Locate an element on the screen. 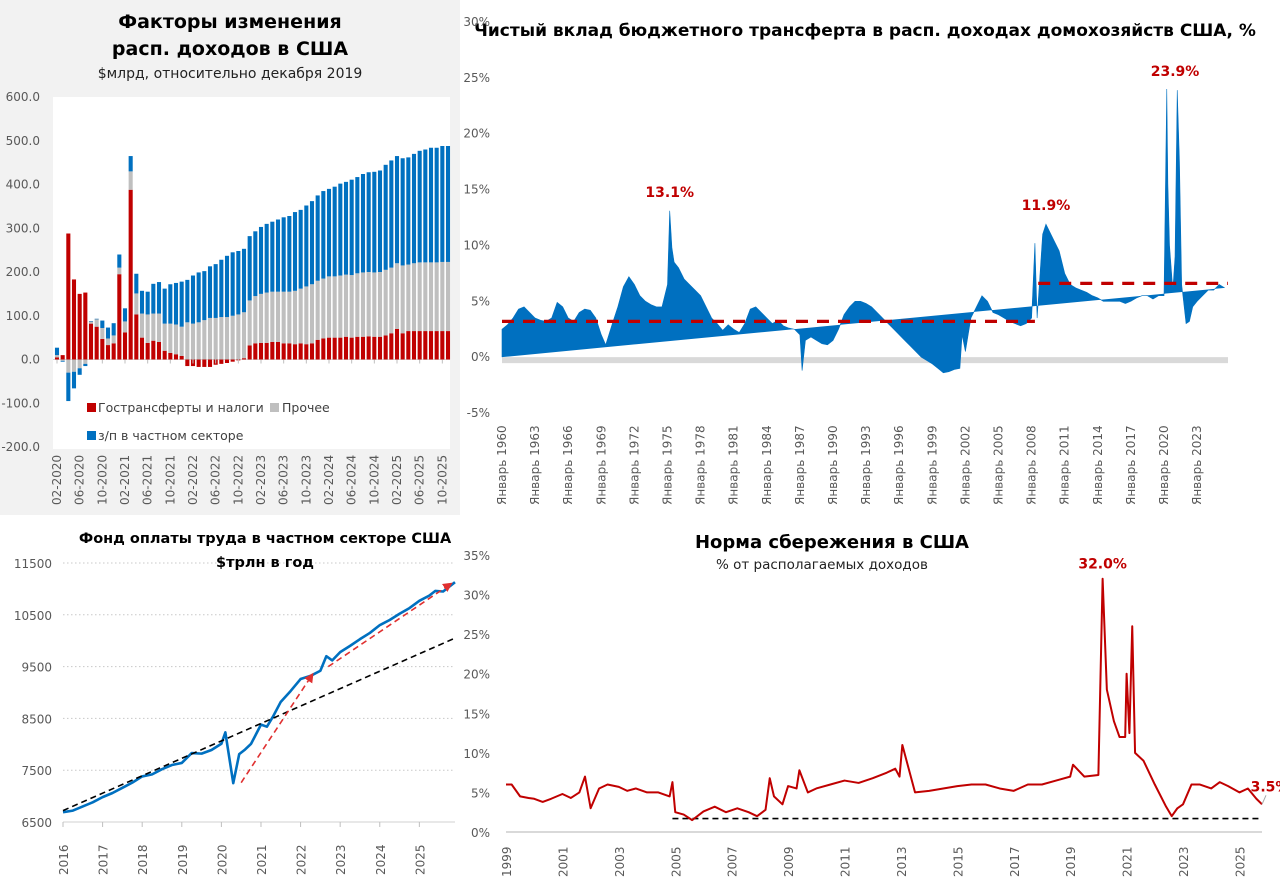 This screenshot has width=1280, height=885. x-tick-label: 2005 is located at coordinates (676, 861).